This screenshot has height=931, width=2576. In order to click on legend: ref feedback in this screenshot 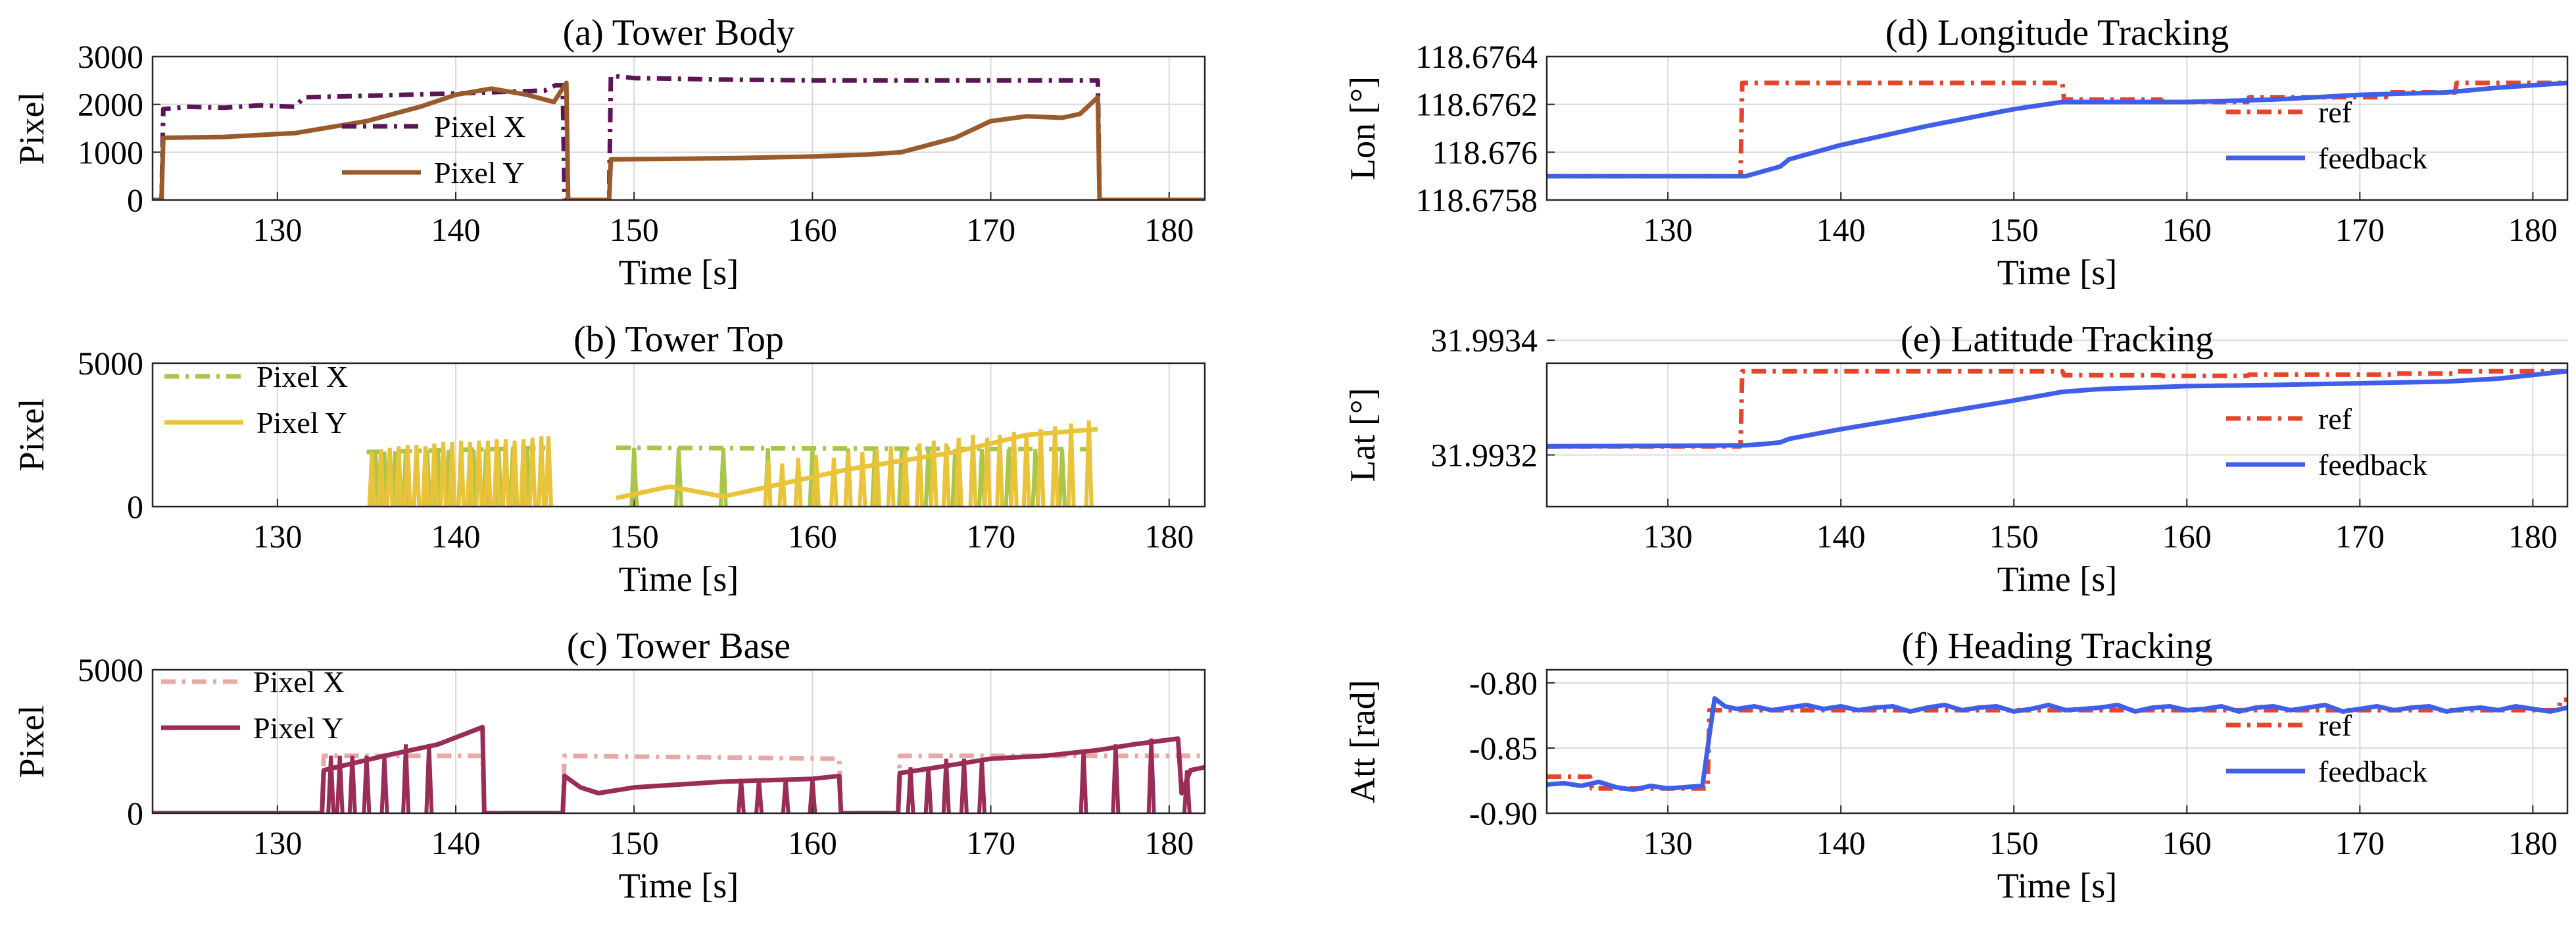, I will do `click(2326, 442)`.